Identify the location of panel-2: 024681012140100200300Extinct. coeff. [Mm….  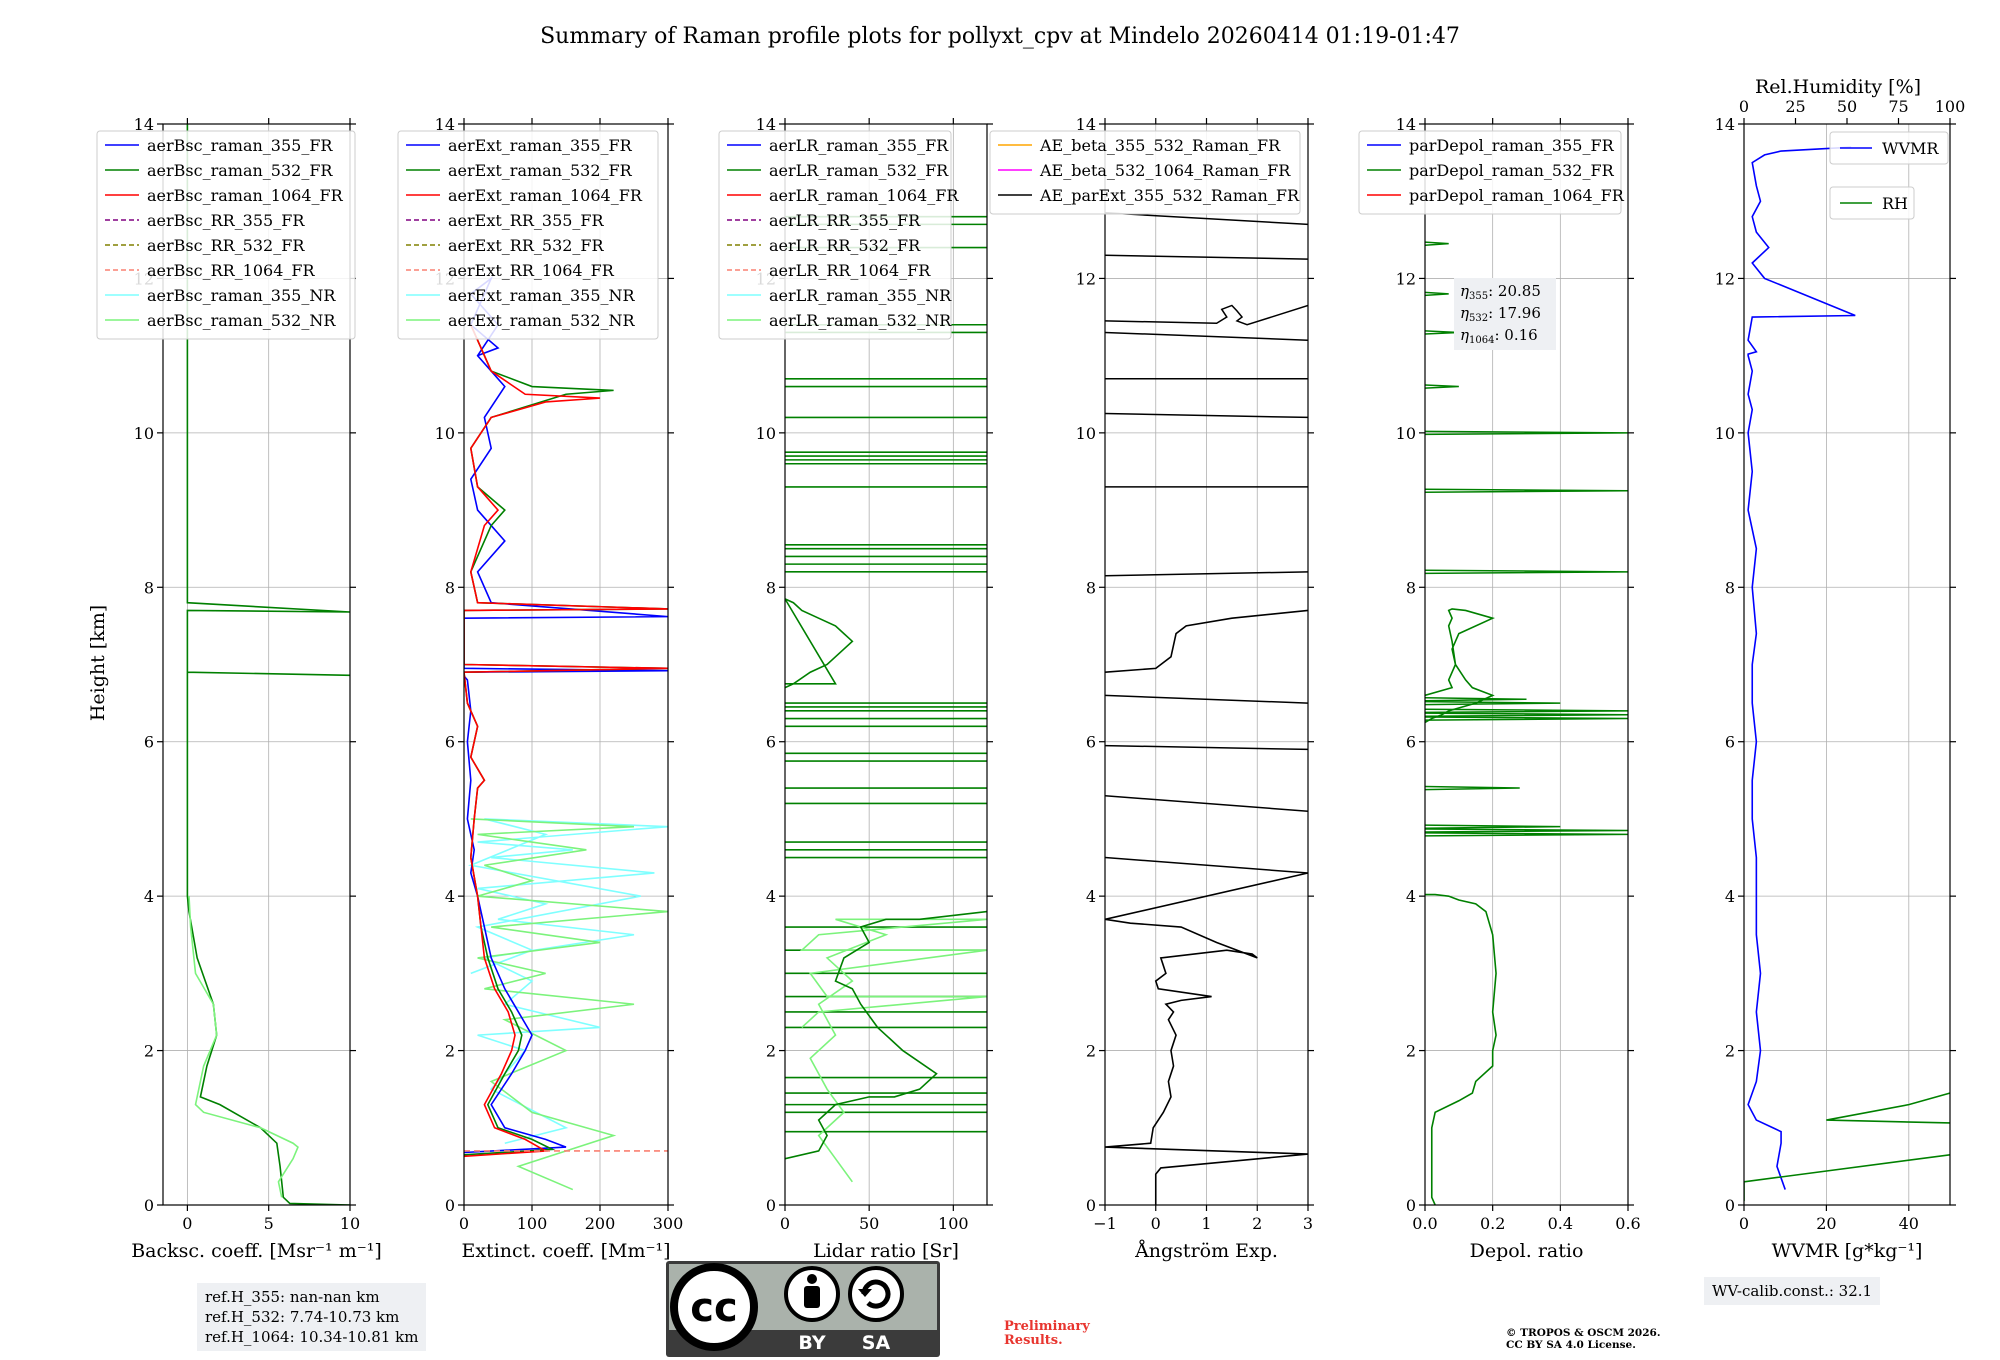
(540, 688).